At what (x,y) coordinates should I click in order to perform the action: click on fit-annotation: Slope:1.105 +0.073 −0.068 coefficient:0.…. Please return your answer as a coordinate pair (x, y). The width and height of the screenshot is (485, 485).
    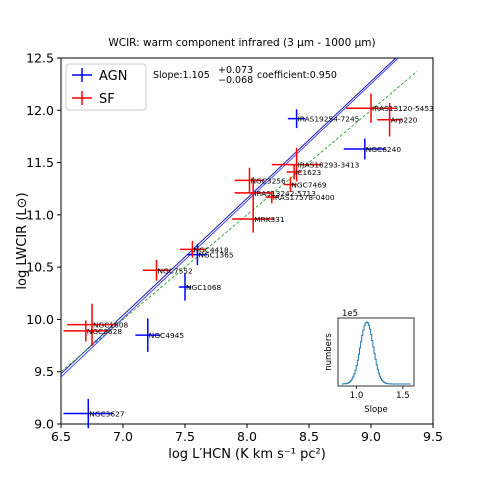
    Looking at the image, I should click on (245, 75).